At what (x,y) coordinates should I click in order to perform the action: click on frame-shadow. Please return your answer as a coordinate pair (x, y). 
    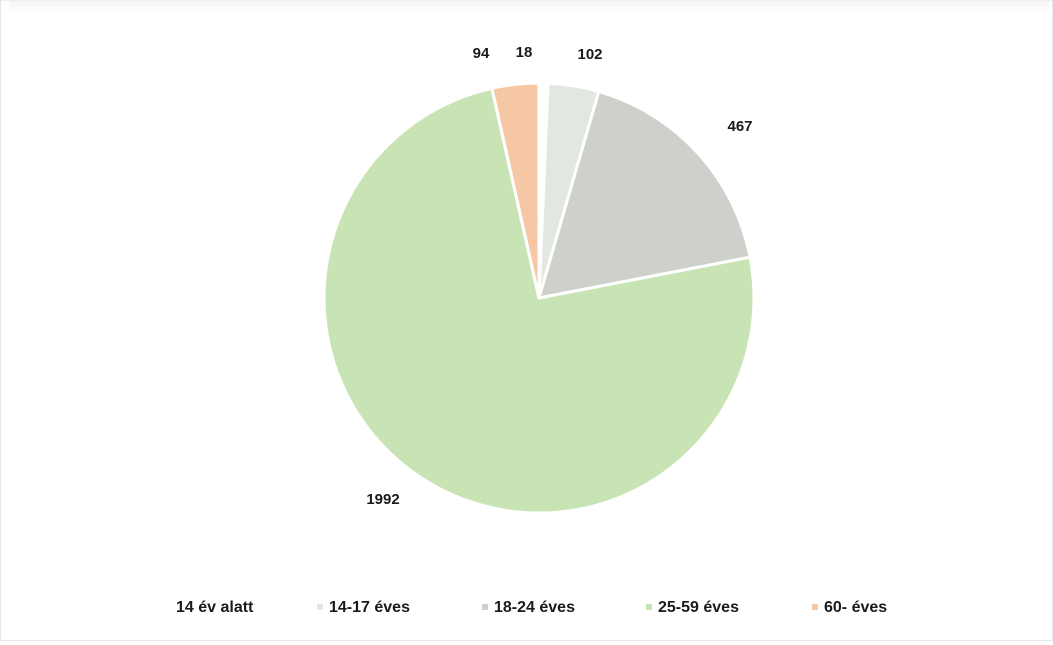
    Looking at the image, I should click on (529, 7).